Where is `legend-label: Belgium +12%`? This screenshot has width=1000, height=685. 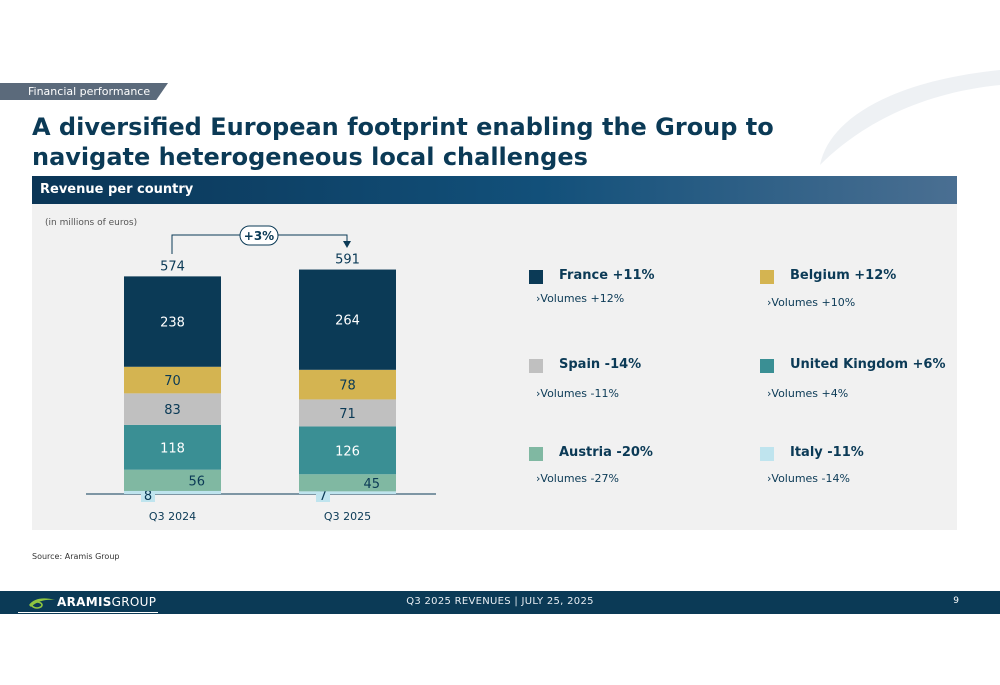 legend-label: Belgium +12% is located at coordinates (843, 275).